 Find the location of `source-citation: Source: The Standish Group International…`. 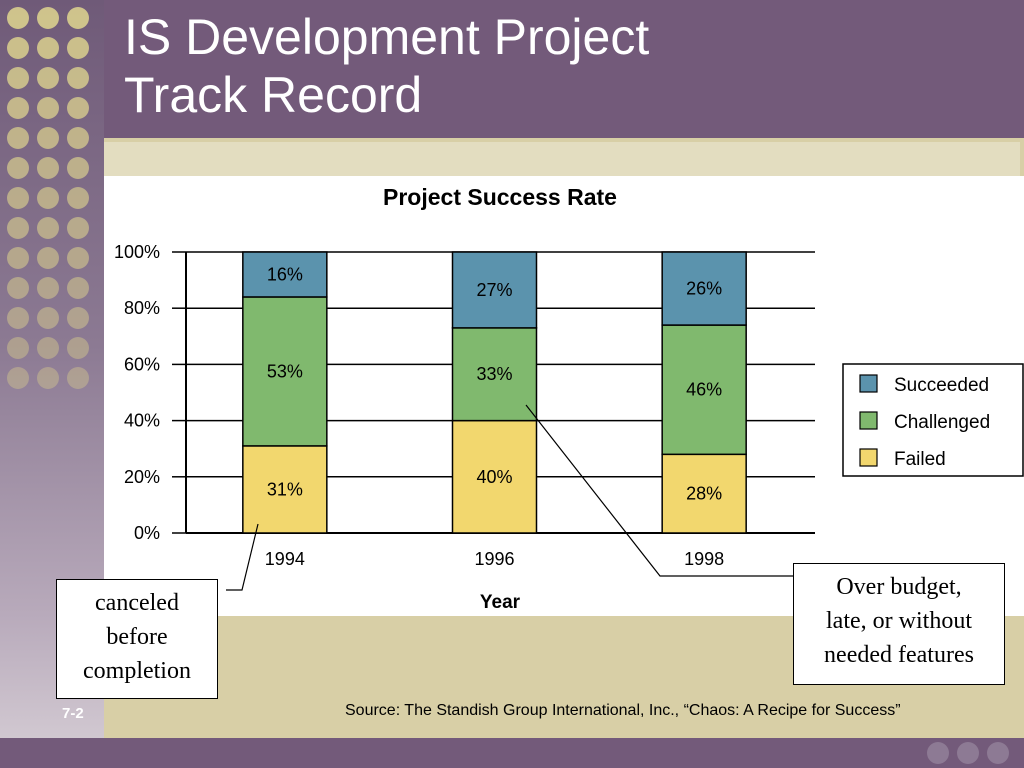

source-citation: Source: The Standish Group International… is located at coordinates (623, 710).